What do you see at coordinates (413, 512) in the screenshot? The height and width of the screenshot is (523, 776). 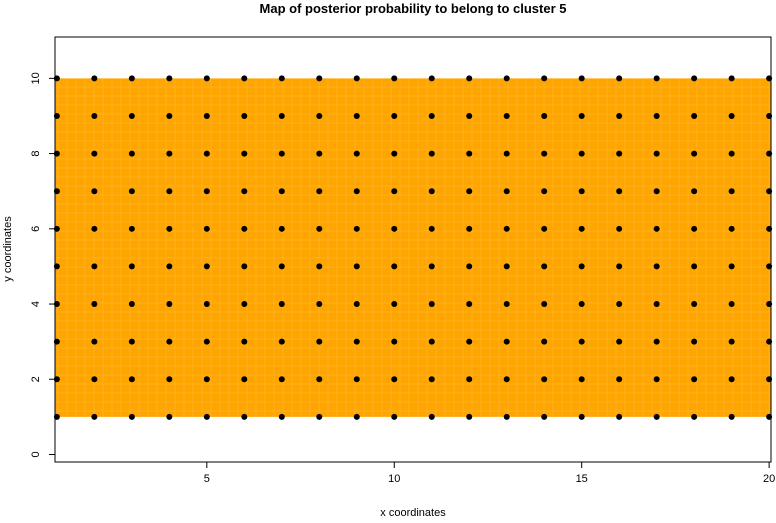 I see `x-axis-label: x coordinates` at bounding box center [413, 512].